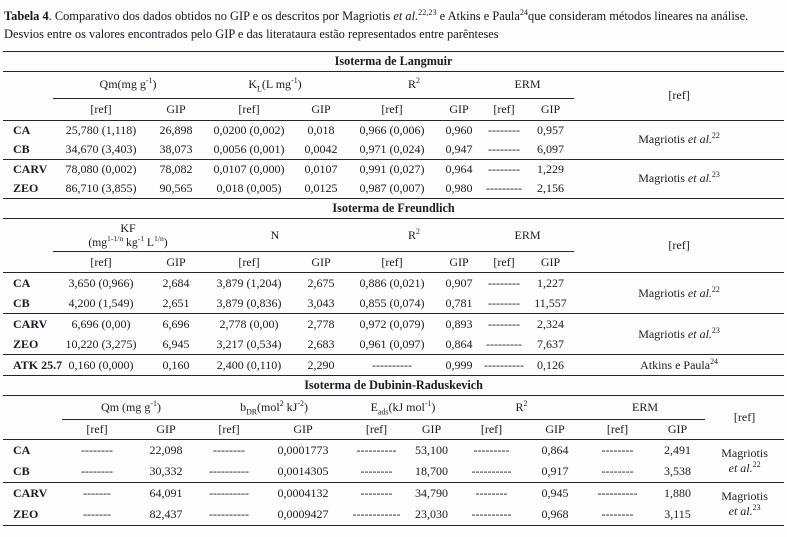 This screenshot has width=787, height=537. Describe the element at coordinates (431, 493) in the screenshot. I see `data-cell: 34,790` at that location.